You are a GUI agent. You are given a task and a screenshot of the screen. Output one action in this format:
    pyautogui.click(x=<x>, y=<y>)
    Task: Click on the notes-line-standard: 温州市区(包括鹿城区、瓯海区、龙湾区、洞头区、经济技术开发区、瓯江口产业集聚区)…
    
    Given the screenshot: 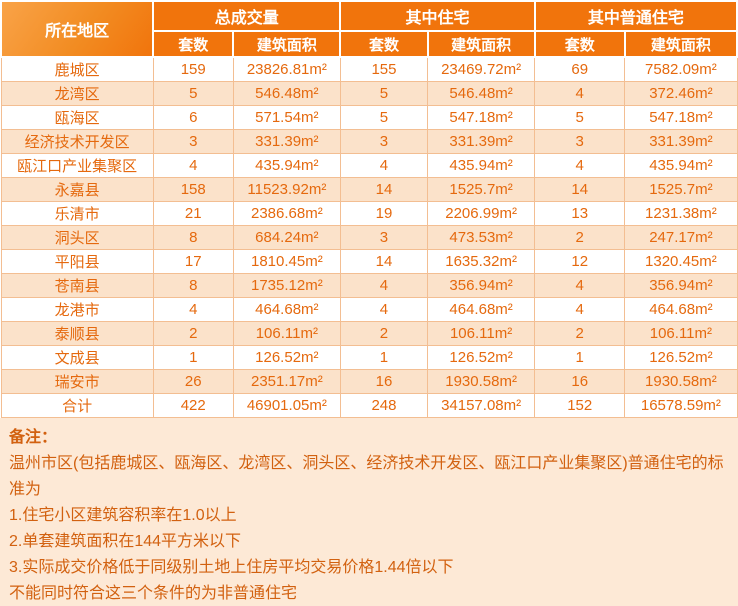 What is the action you would take?
    pyautogui.click(x=366, y=476)
    